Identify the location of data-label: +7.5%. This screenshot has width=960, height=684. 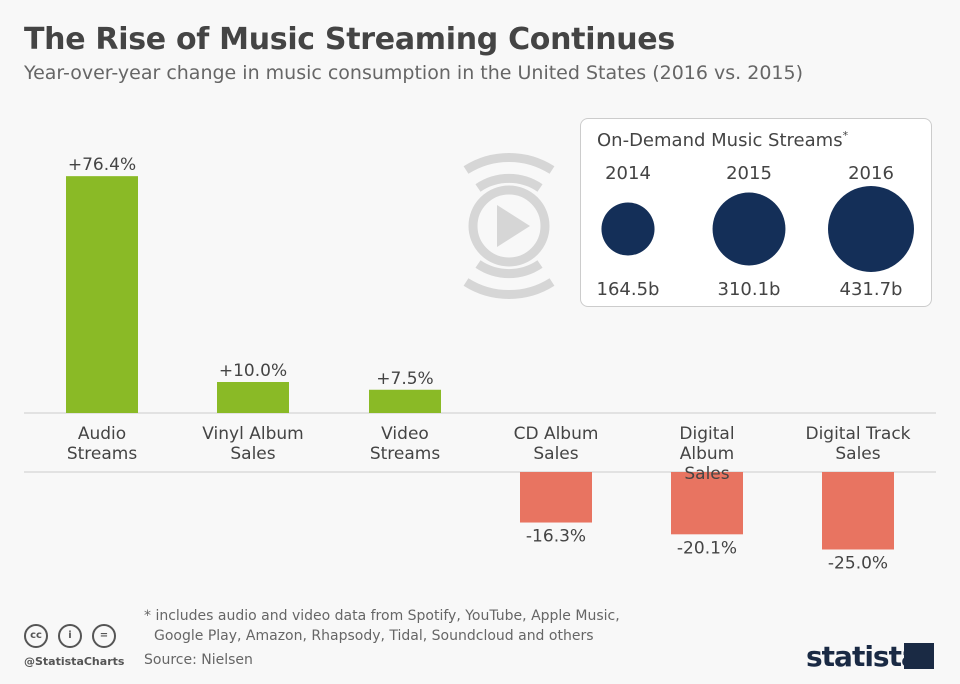
(404, 379).